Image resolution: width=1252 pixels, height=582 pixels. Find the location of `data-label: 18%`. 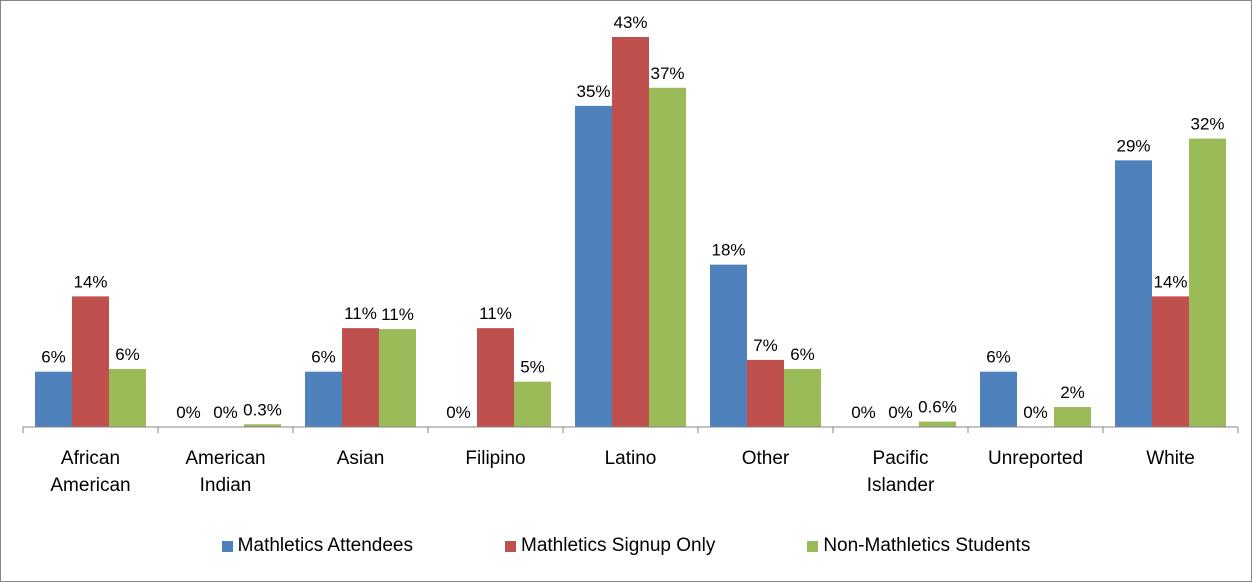

data-label: 18% is located at coordinates (728, 250).